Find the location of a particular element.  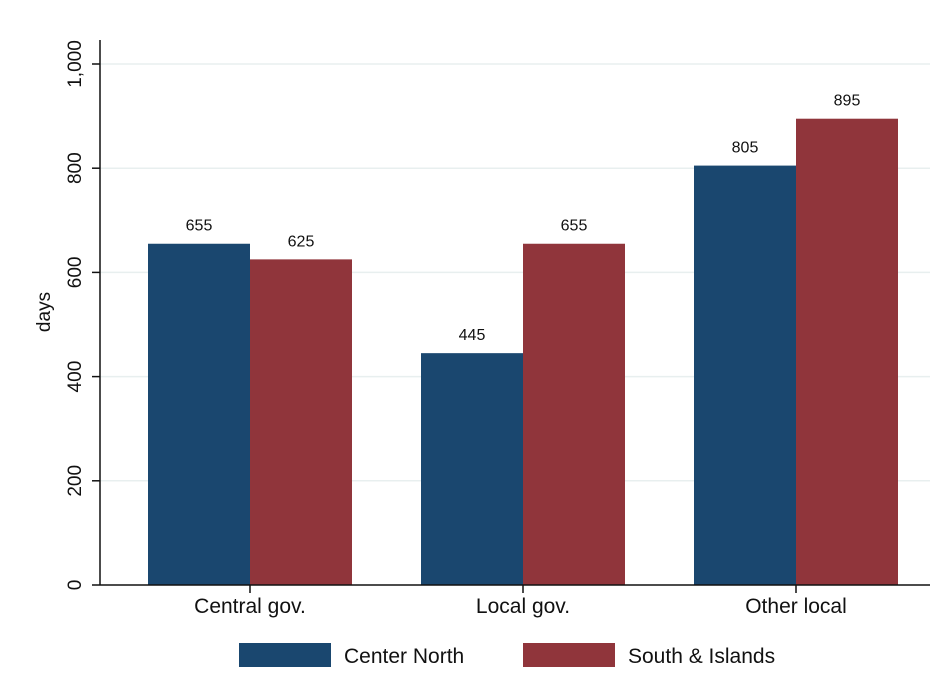

y-tick-label: 800 is located at coordinates (75, 168).